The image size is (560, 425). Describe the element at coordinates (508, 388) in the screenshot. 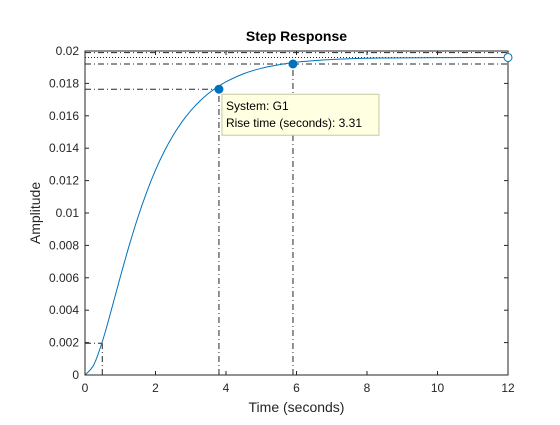

I see `x-tick-label: 12` at that location.